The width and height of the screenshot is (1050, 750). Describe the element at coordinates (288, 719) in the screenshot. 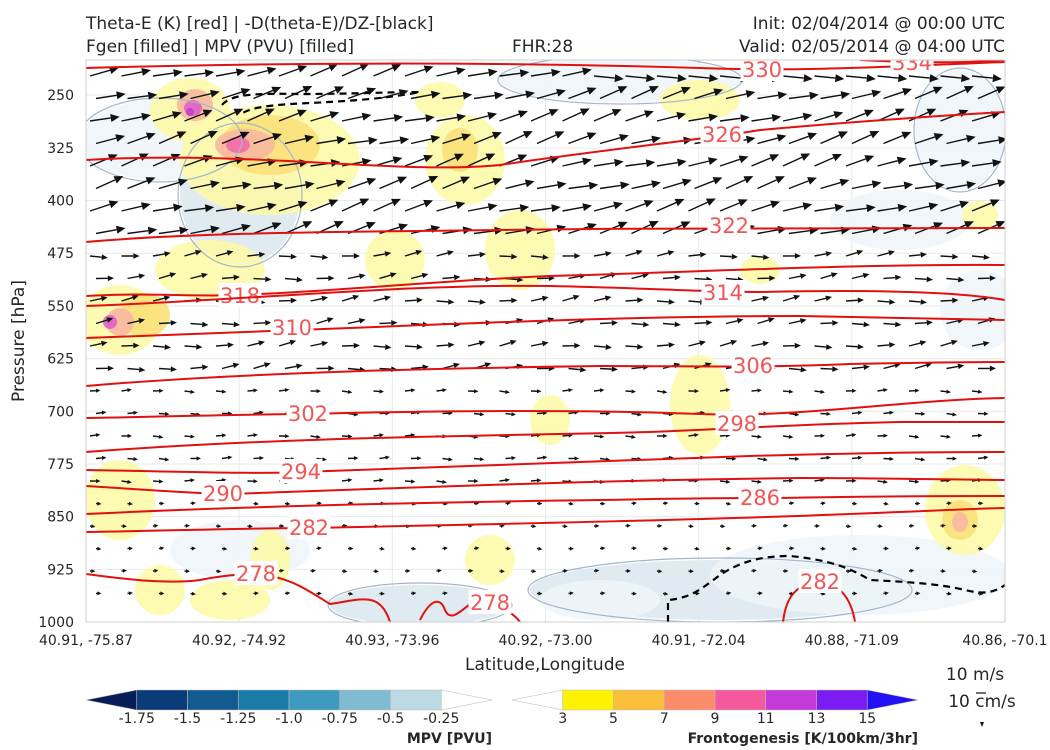

I see `colorbar-tick: -1.0` at that location.